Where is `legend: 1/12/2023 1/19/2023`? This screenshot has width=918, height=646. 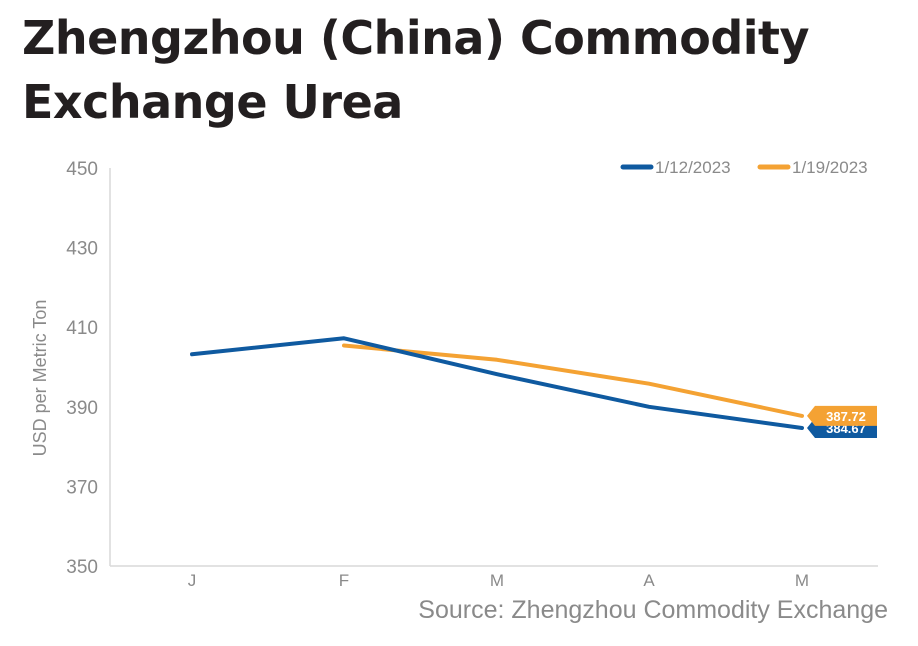
legend: 1/12/2023 1/19/2023 is located at coordinates (744, 167).